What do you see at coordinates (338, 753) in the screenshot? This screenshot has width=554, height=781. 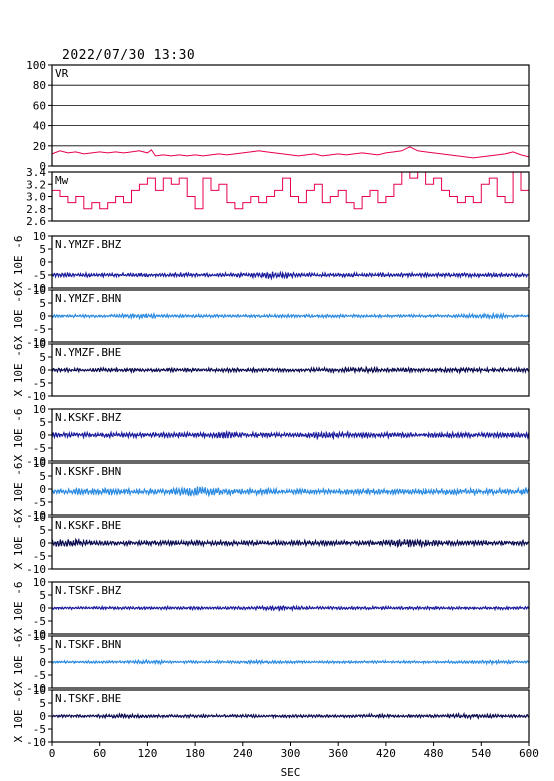 I see `x-tick-label: 360` at bounding box center [338, 753].